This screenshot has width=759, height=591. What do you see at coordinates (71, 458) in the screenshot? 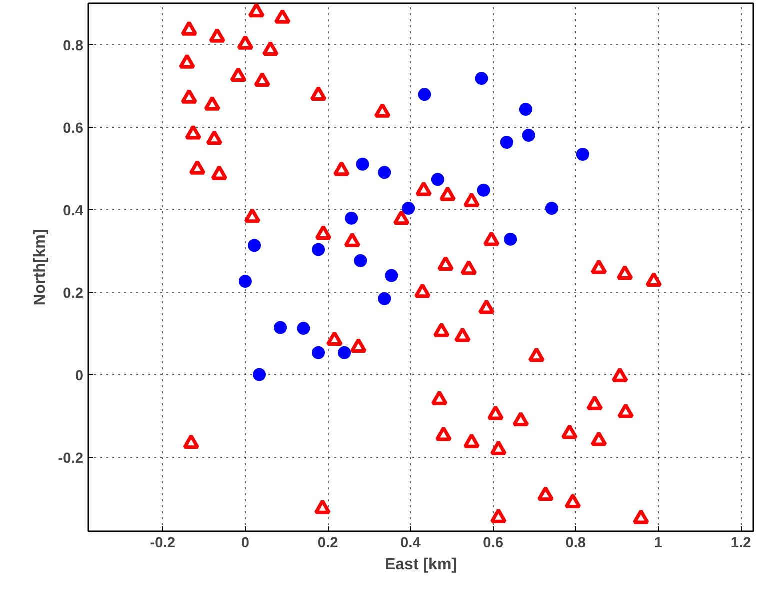
I see `y-tick-label: -0.2` at bounding box center [71, 458].